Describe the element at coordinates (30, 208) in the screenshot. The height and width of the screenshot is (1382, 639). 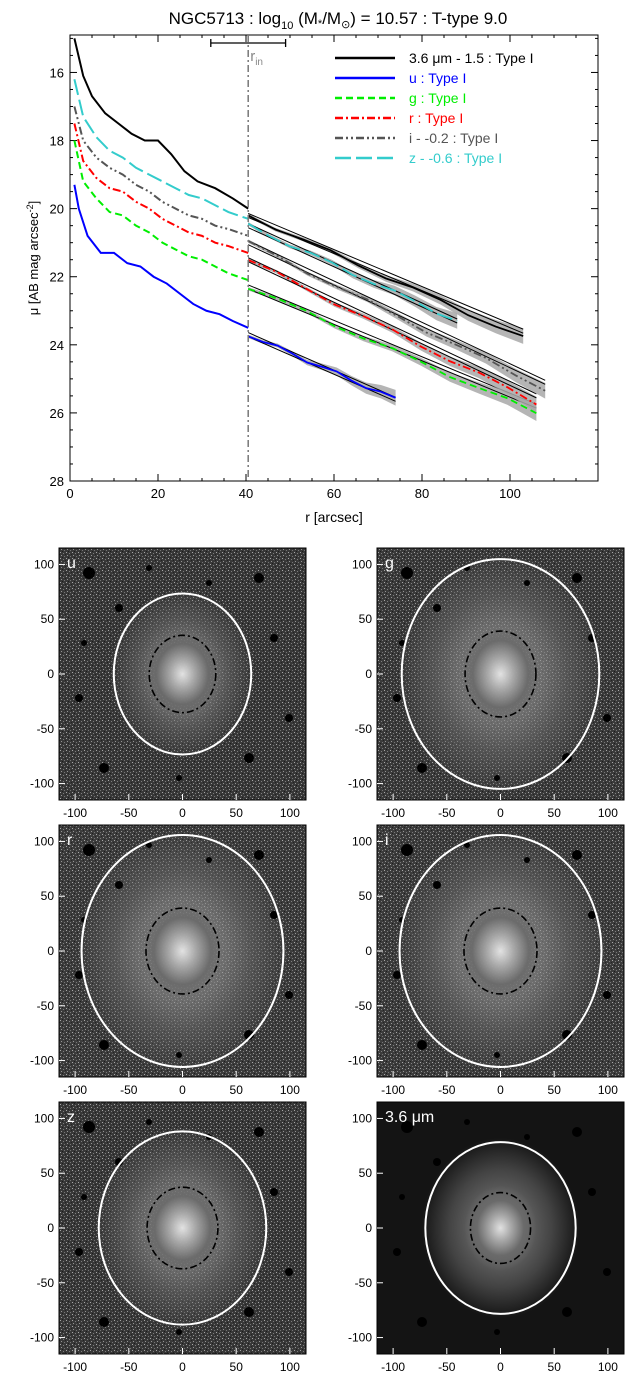
I see `y-axis-label-sup: -2` at that location.